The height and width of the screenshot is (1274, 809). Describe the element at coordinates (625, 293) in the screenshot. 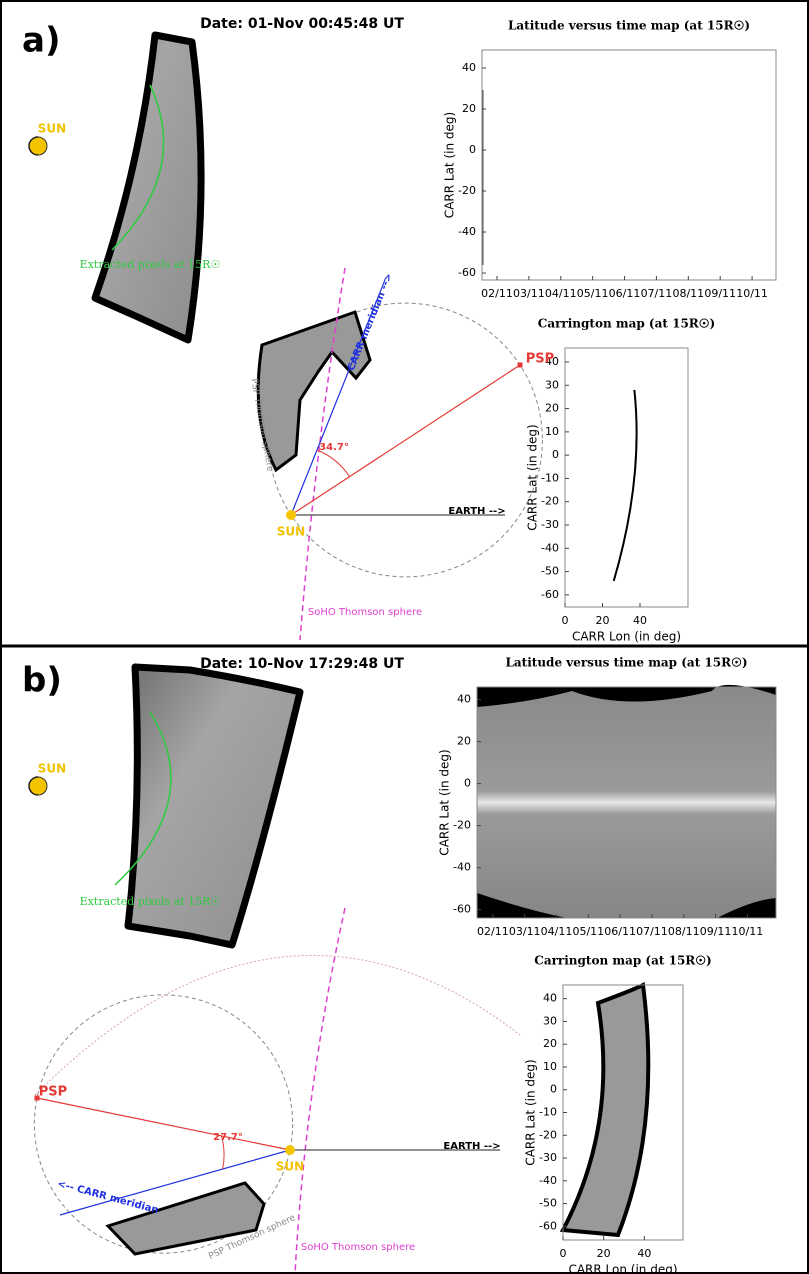

I see `x-tick-label: 06/11` at that location.